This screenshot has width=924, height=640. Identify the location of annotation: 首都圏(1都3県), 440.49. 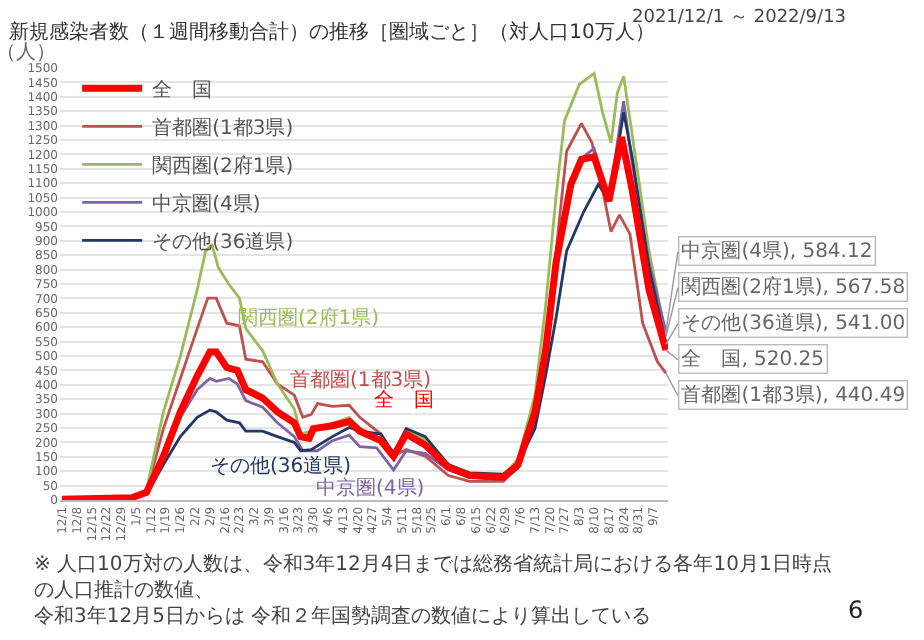
(793, 395).